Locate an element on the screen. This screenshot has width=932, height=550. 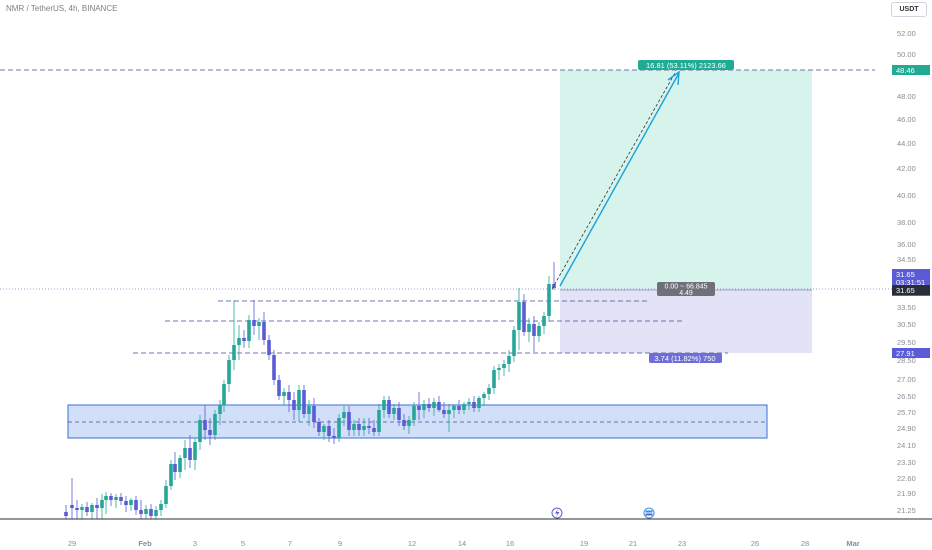
entry-price-label: 31.65 is located at coordinates (905, 290).